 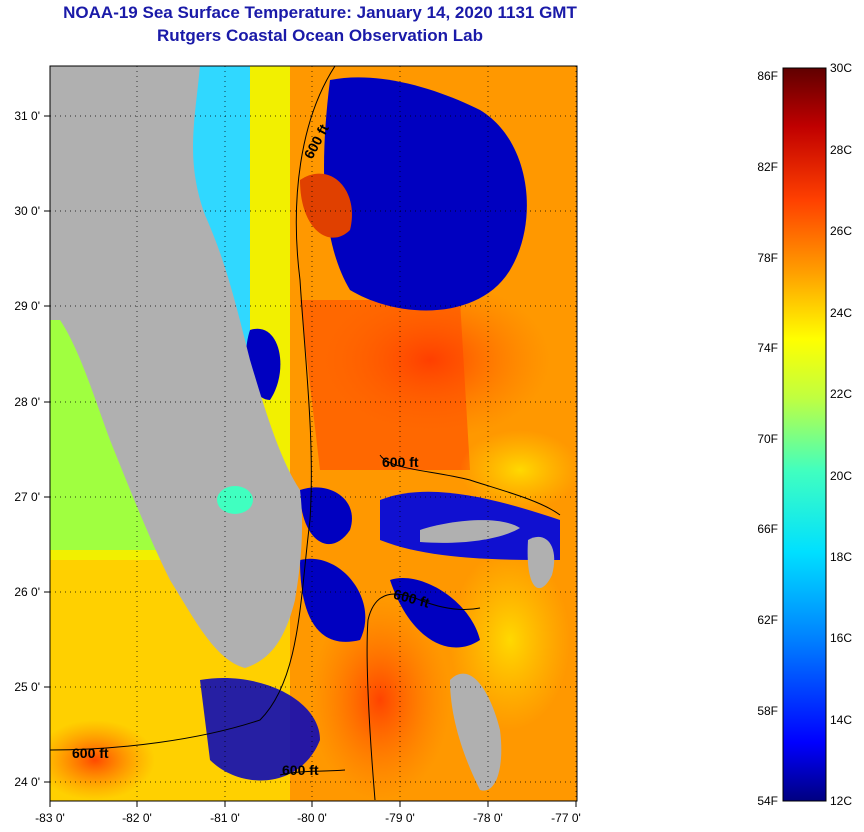 I want to click on colorbar-c-label: 26C, so click(x=841, y=231).